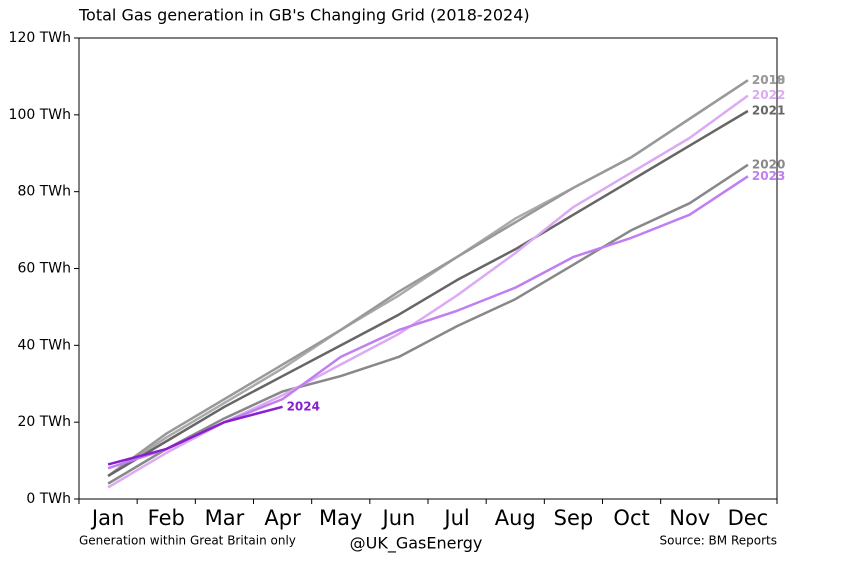 This screenshot has height=570, width=851. I want to click on footer-left: Generation within Great Britain only, so click(187, 541).